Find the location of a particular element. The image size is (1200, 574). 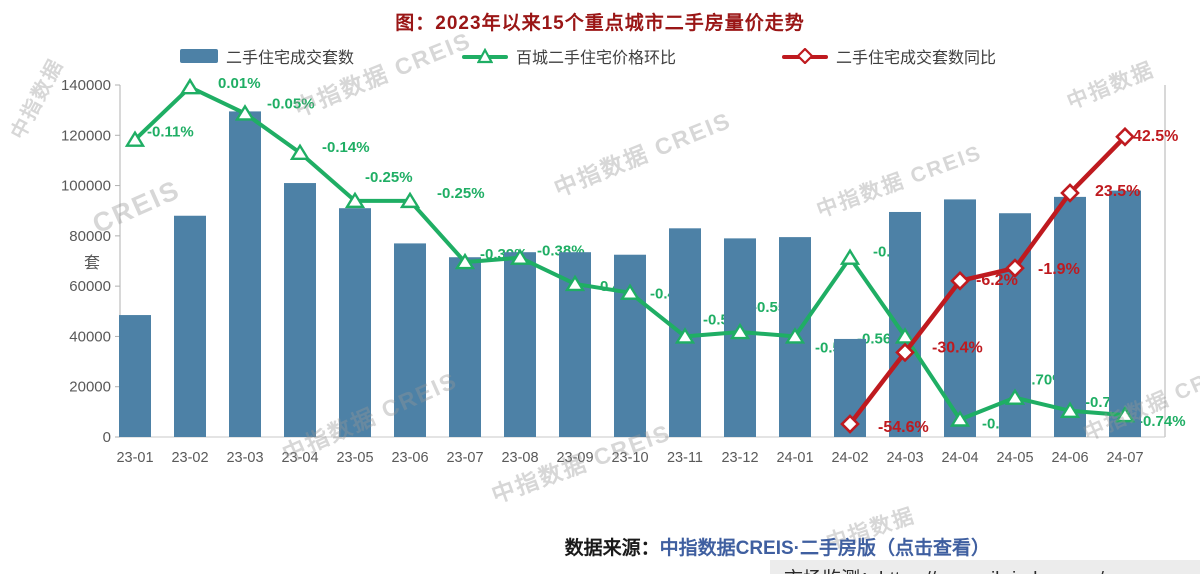

legend-label: 二手住宅成交套数 is located at coordinates (290, 58).